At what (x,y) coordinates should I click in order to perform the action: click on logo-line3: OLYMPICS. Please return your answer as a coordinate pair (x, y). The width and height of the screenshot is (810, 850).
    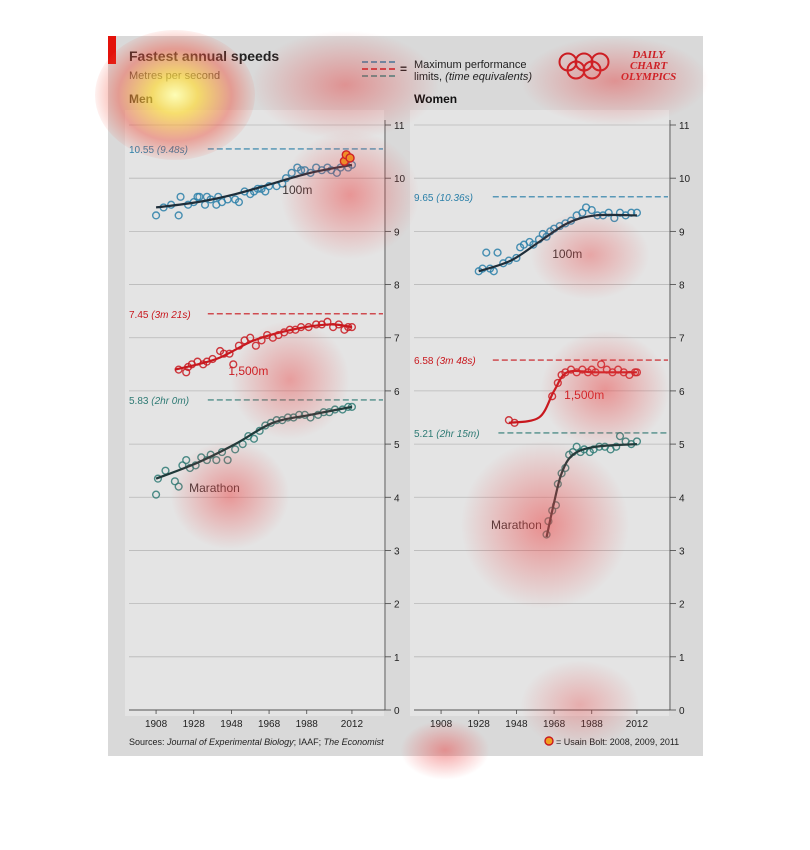
    Looking at the image, I should click on (649, 77).